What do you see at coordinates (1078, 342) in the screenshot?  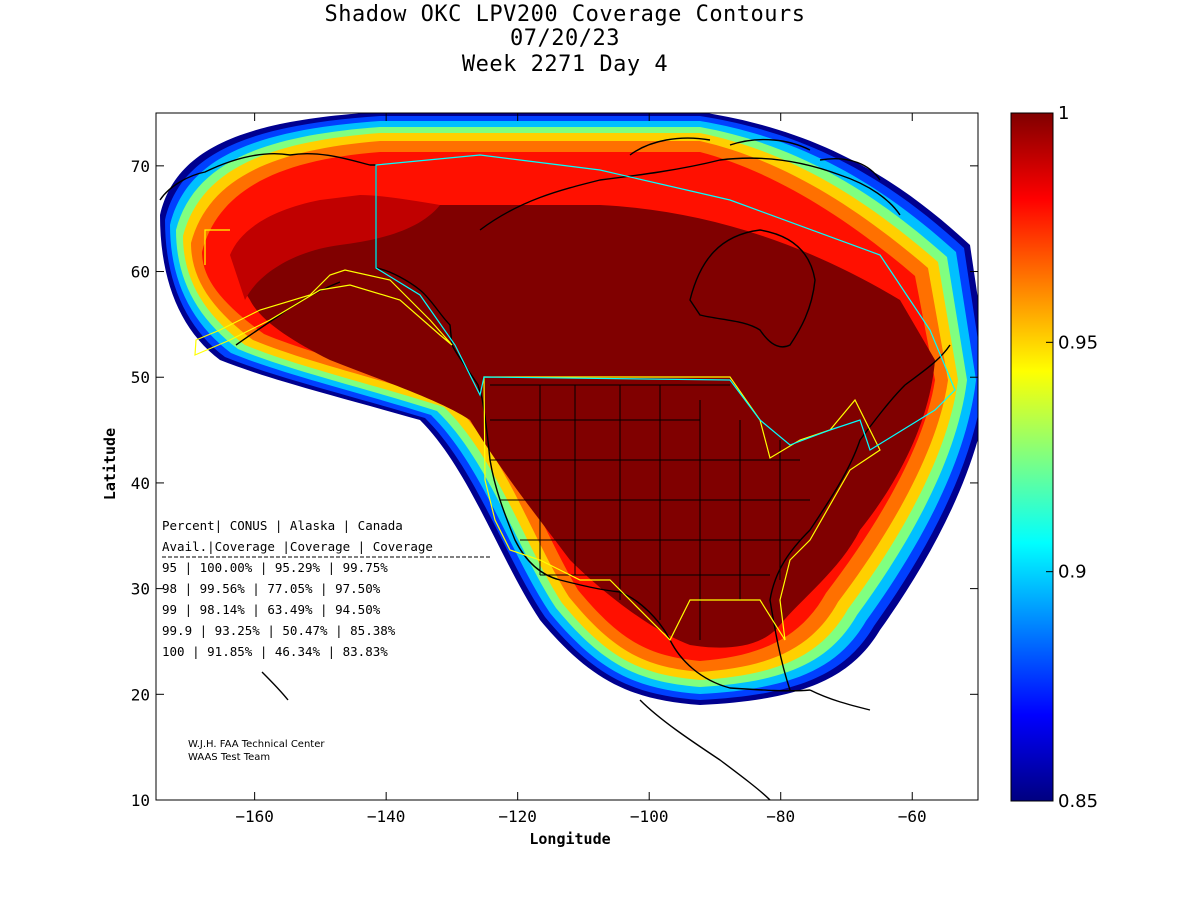 I see `colorbar-tick-label: 0.95` at bounding box center [1078, 342].